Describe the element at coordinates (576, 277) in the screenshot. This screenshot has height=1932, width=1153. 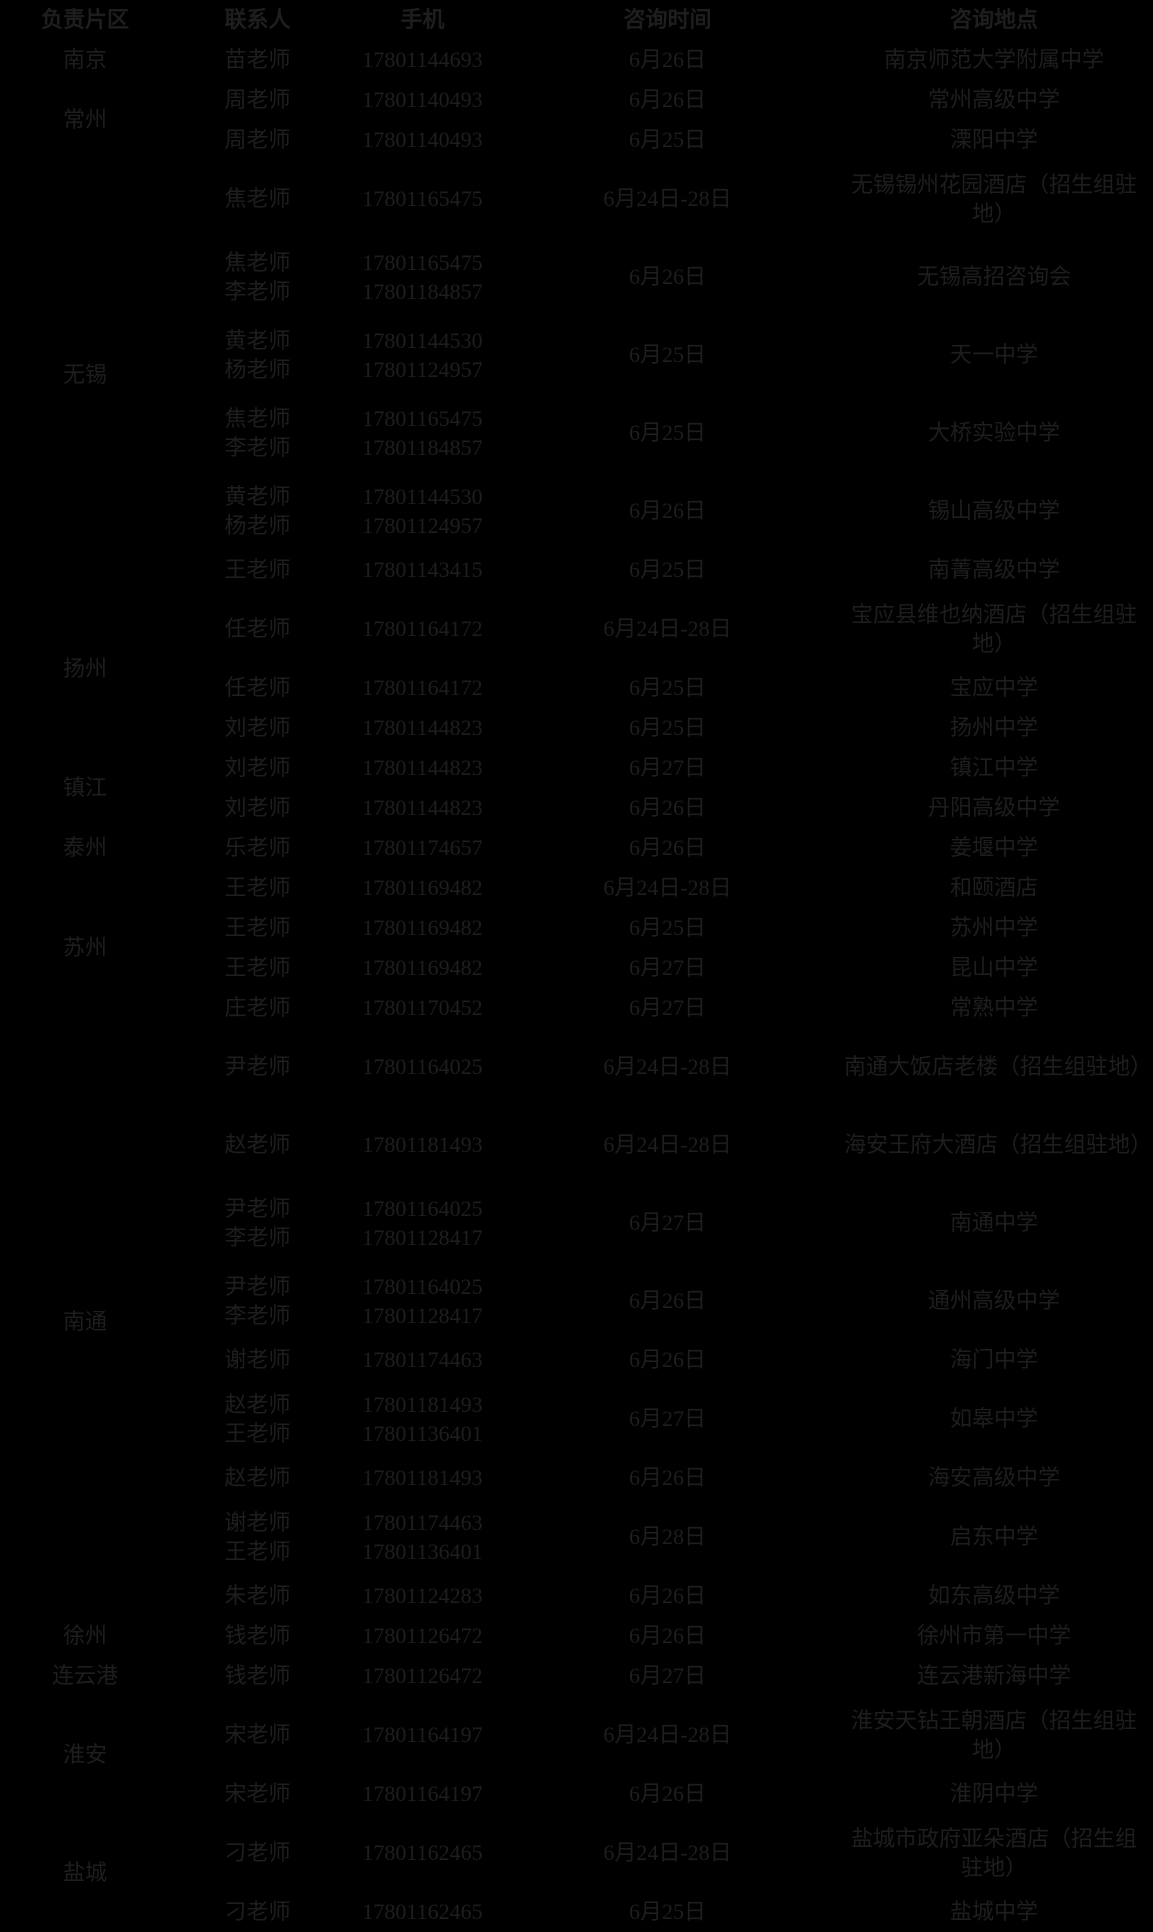
I see `table-row: 焦老师 李老师 17801165475 17801184857 6月26日 无锡高招咨询会` at that location.